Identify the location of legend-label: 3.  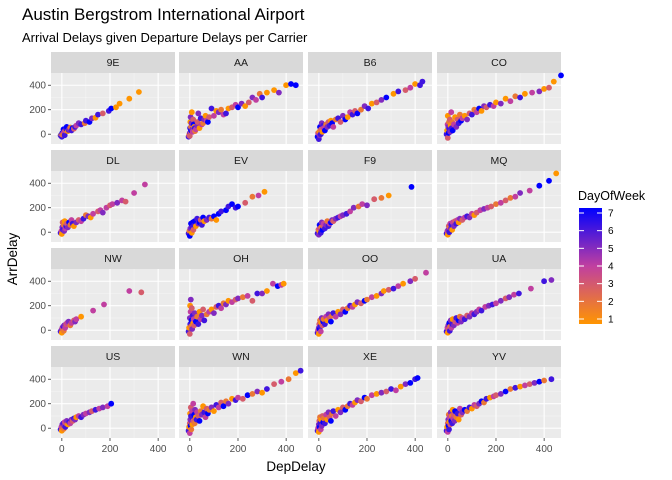
(611, 284).